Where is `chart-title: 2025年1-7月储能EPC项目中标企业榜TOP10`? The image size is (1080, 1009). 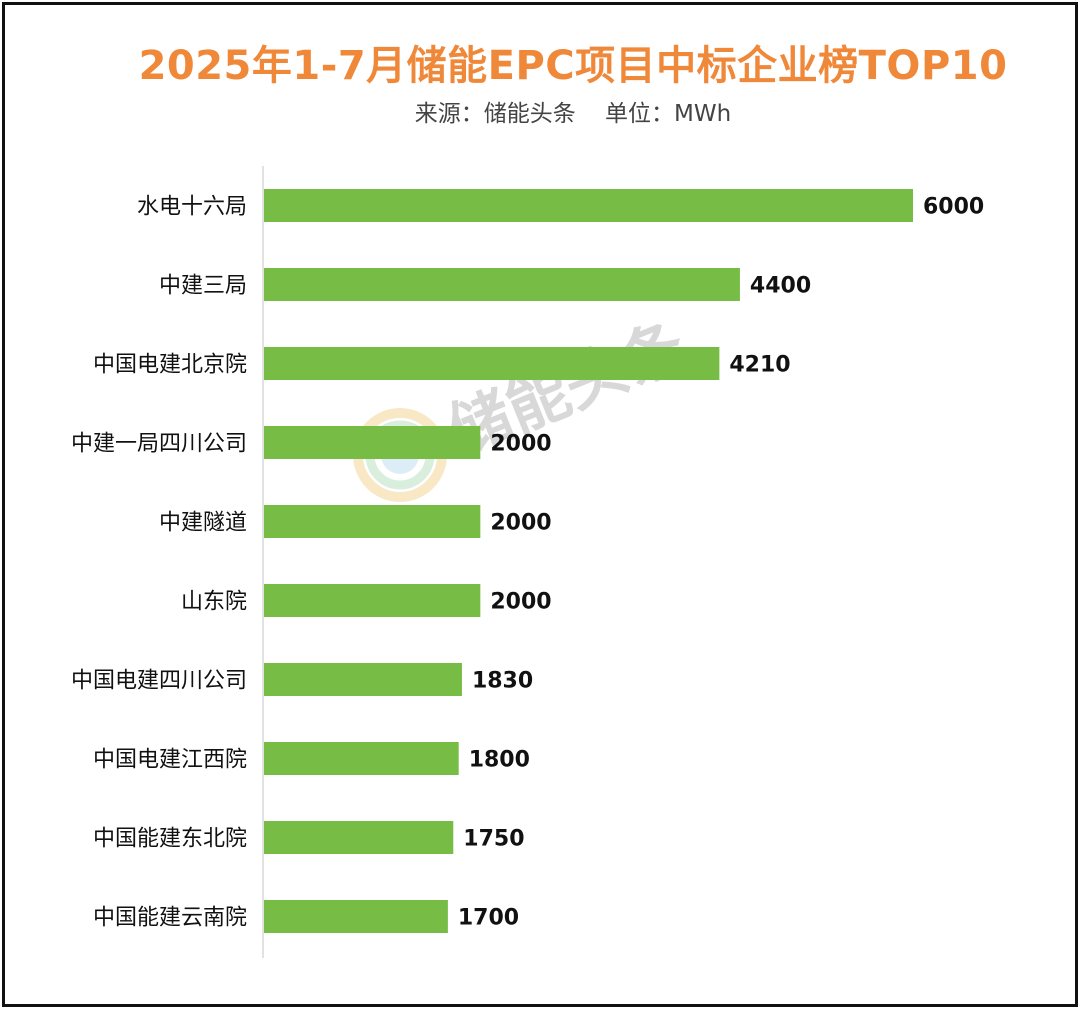 chart-title: 2025年1-7月储能EPC项目中标企业榜TOP10 is located at coordinates (573, 66).